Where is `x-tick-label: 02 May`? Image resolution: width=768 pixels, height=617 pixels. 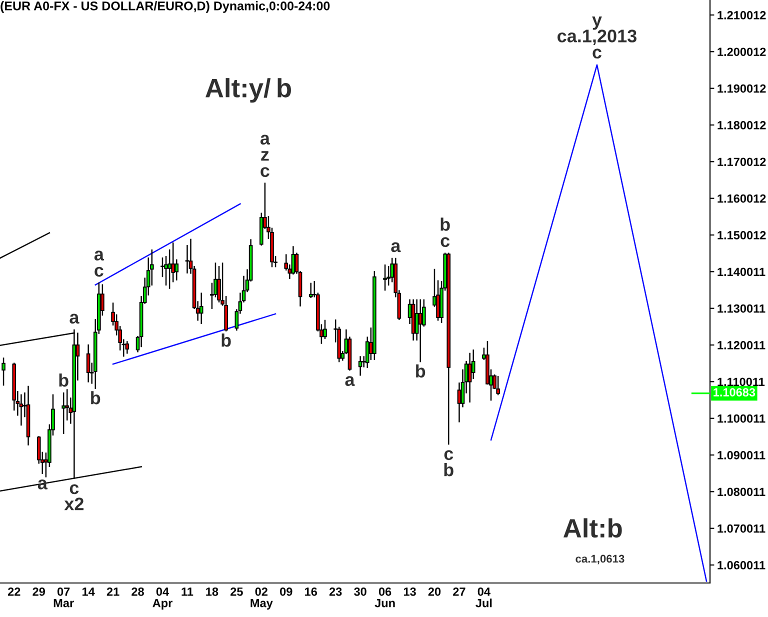
x-tick-label: 02 May is located at coordinates (261, 598).